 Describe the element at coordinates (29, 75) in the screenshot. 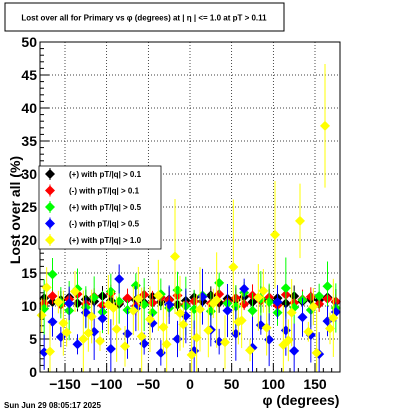

I see `y-tick-label: 45` at that location.